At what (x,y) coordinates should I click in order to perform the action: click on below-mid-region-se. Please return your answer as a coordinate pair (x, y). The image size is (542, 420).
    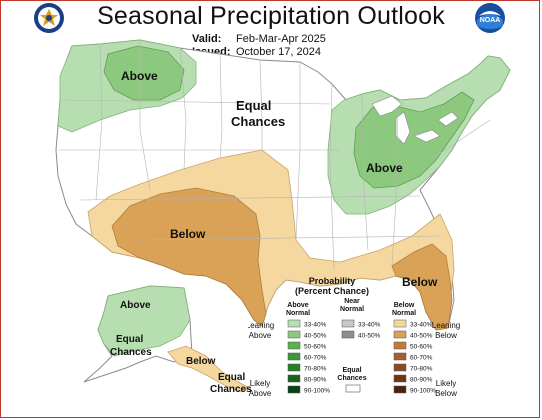
    Looking at the image, I should click on (422, 287).